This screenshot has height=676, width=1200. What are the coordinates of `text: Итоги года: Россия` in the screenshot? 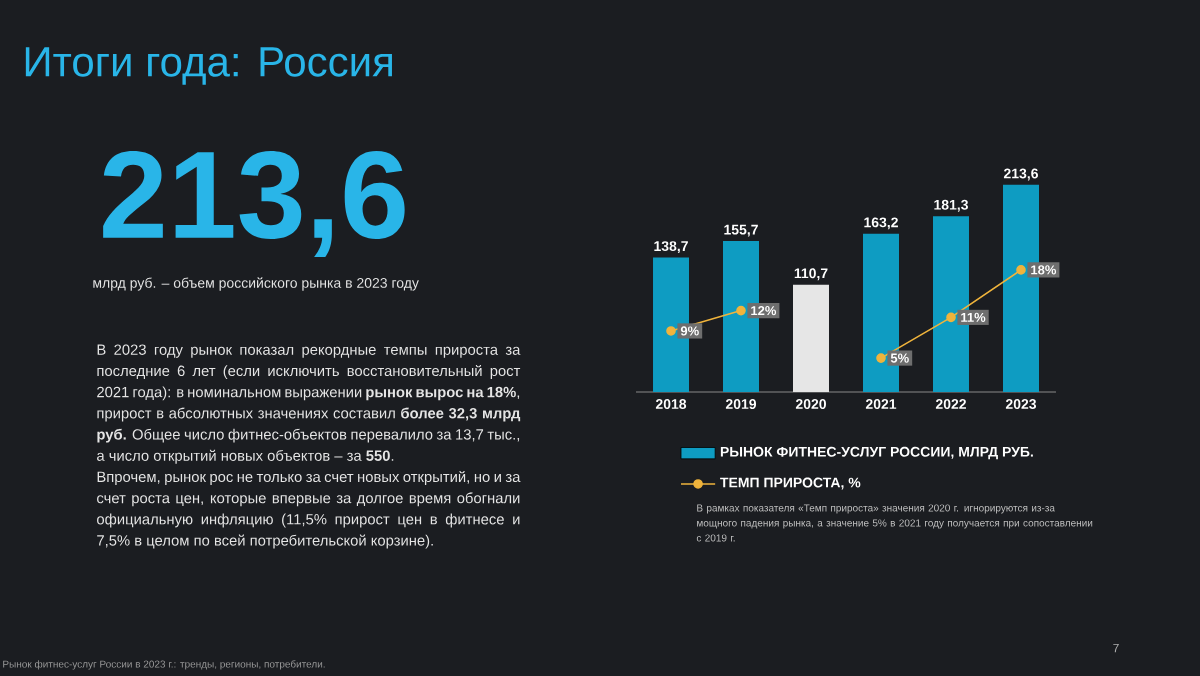 It's located at (208, 66).